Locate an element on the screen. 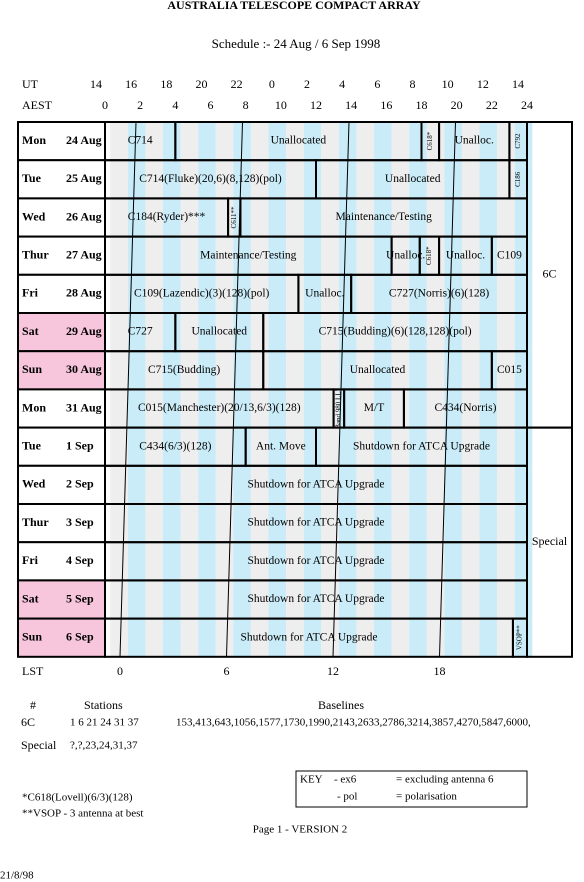 Image resolution: width=584 pixels, height=882 pixels. aest-tick: 8 is located at coordinates (246, 105).